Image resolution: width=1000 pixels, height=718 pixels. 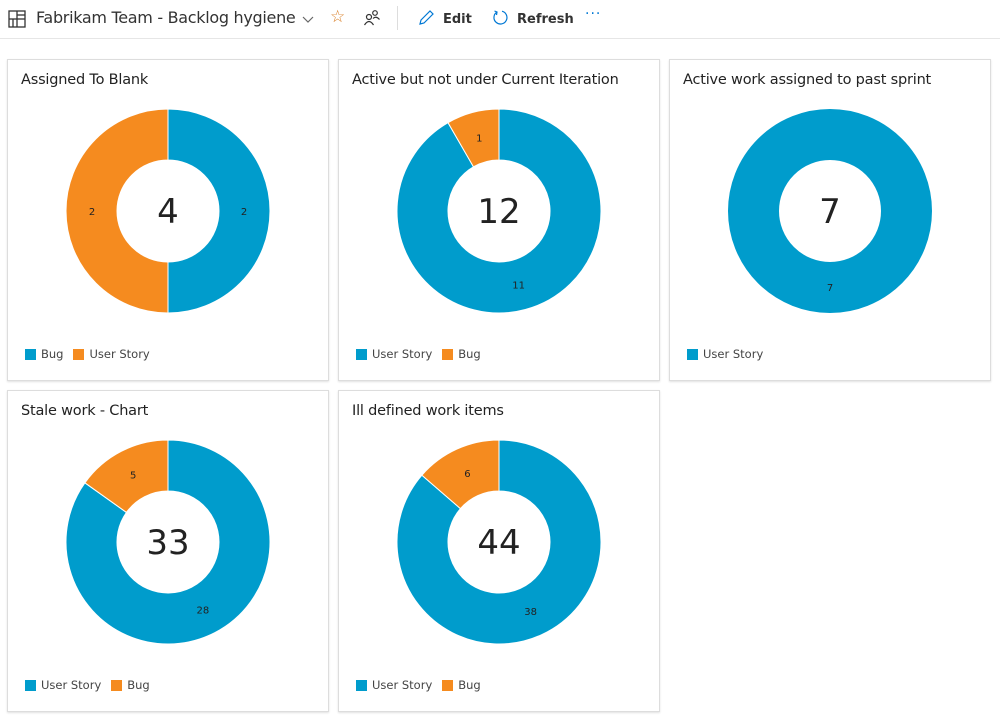 What do you see at coordinates (467, 474) in the screenshot?
I see `slice-value-label: 6` at bounding box center [467, 474].